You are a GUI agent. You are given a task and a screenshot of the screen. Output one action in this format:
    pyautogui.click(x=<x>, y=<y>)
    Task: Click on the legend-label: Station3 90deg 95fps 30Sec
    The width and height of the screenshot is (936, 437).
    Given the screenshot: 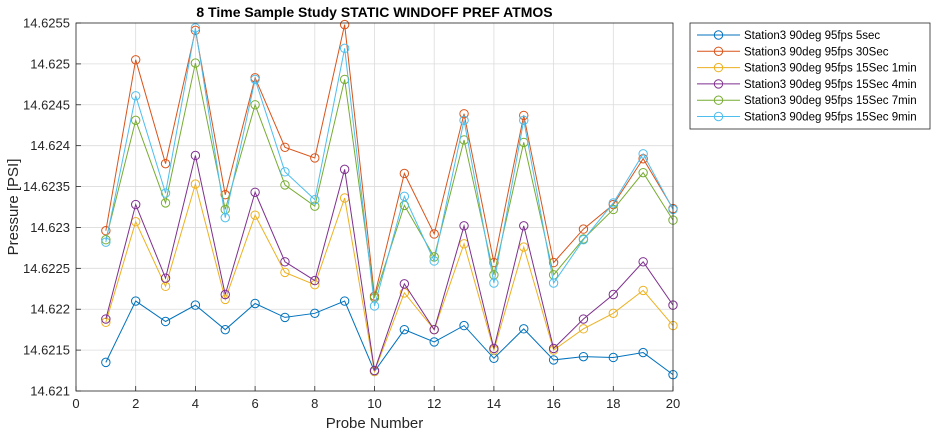 What is the action you would take?
    pyautogui.click(x=816, y=52)
    